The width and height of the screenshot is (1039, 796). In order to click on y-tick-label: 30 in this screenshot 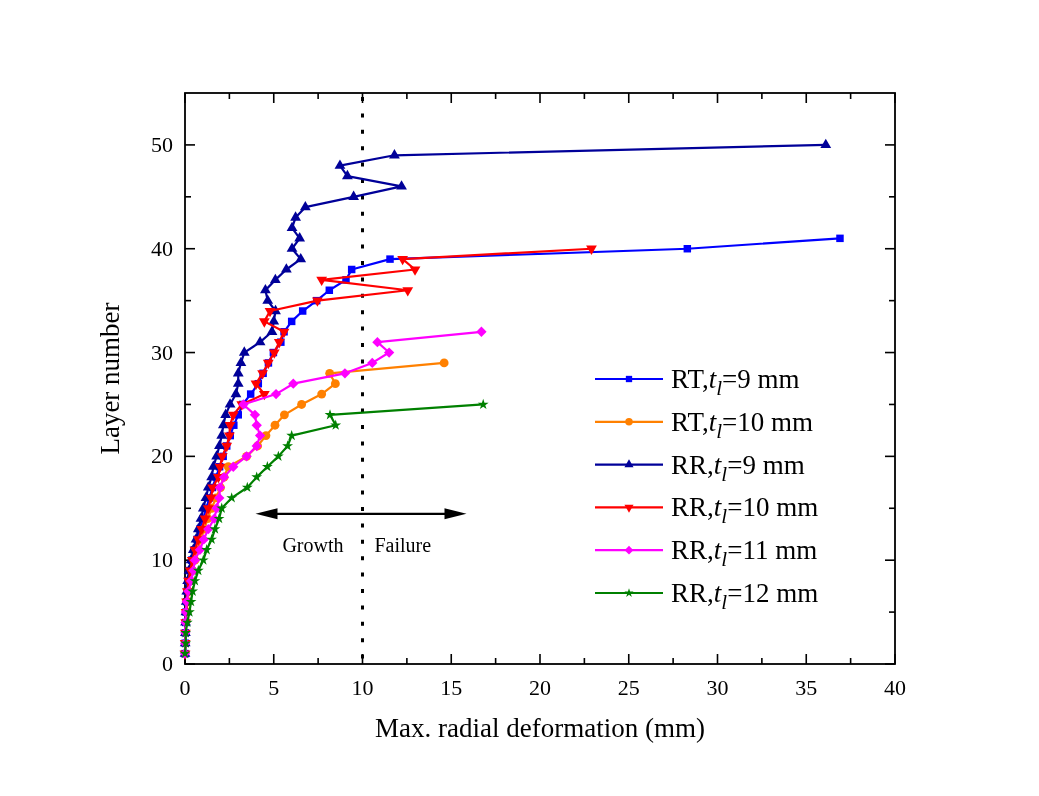, I will do `click(162, 352)`.